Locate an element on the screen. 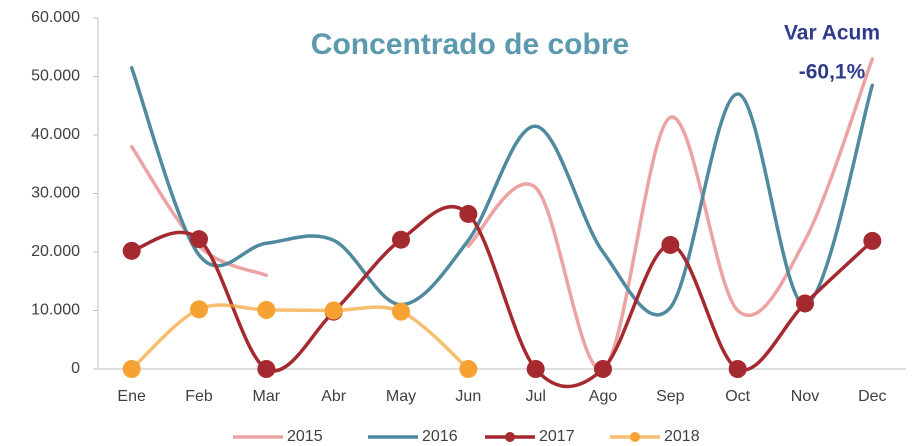 This screenshot has width=918, height=446. x-tick-label: Ago is located at coordinates (603, 396).